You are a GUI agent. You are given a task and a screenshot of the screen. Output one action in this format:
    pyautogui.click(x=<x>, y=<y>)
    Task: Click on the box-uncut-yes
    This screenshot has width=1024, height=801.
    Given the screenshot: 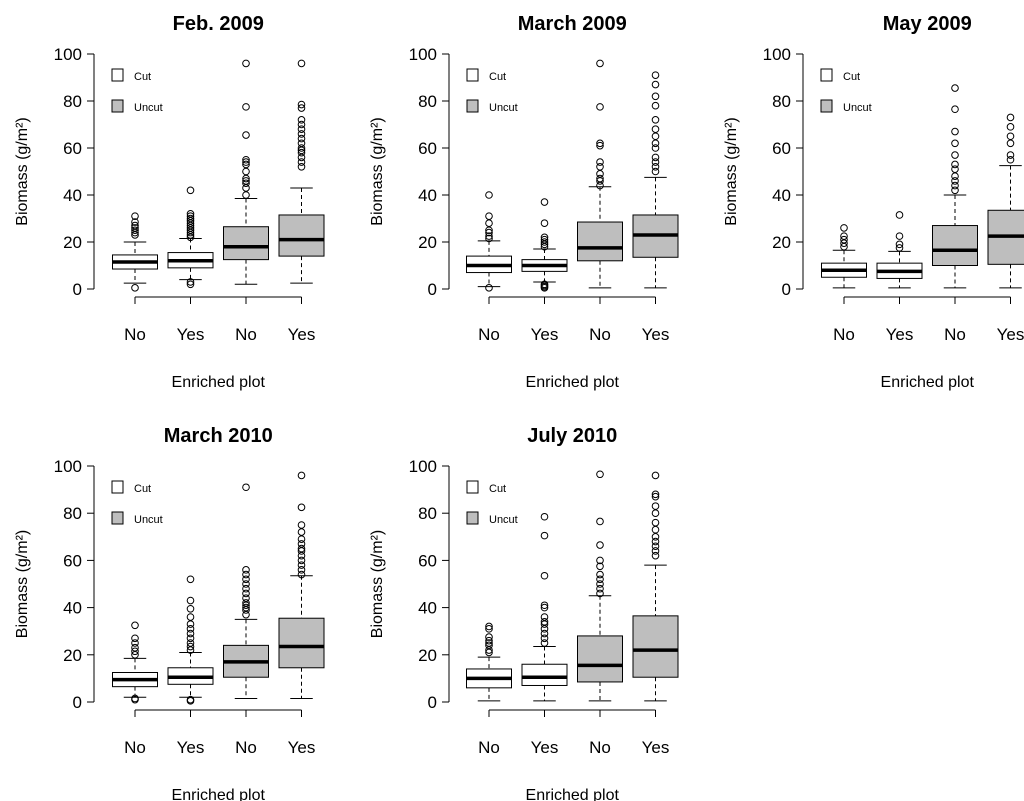 What is the action you would take?
    pyautogui.click(x=301, y=585)
    